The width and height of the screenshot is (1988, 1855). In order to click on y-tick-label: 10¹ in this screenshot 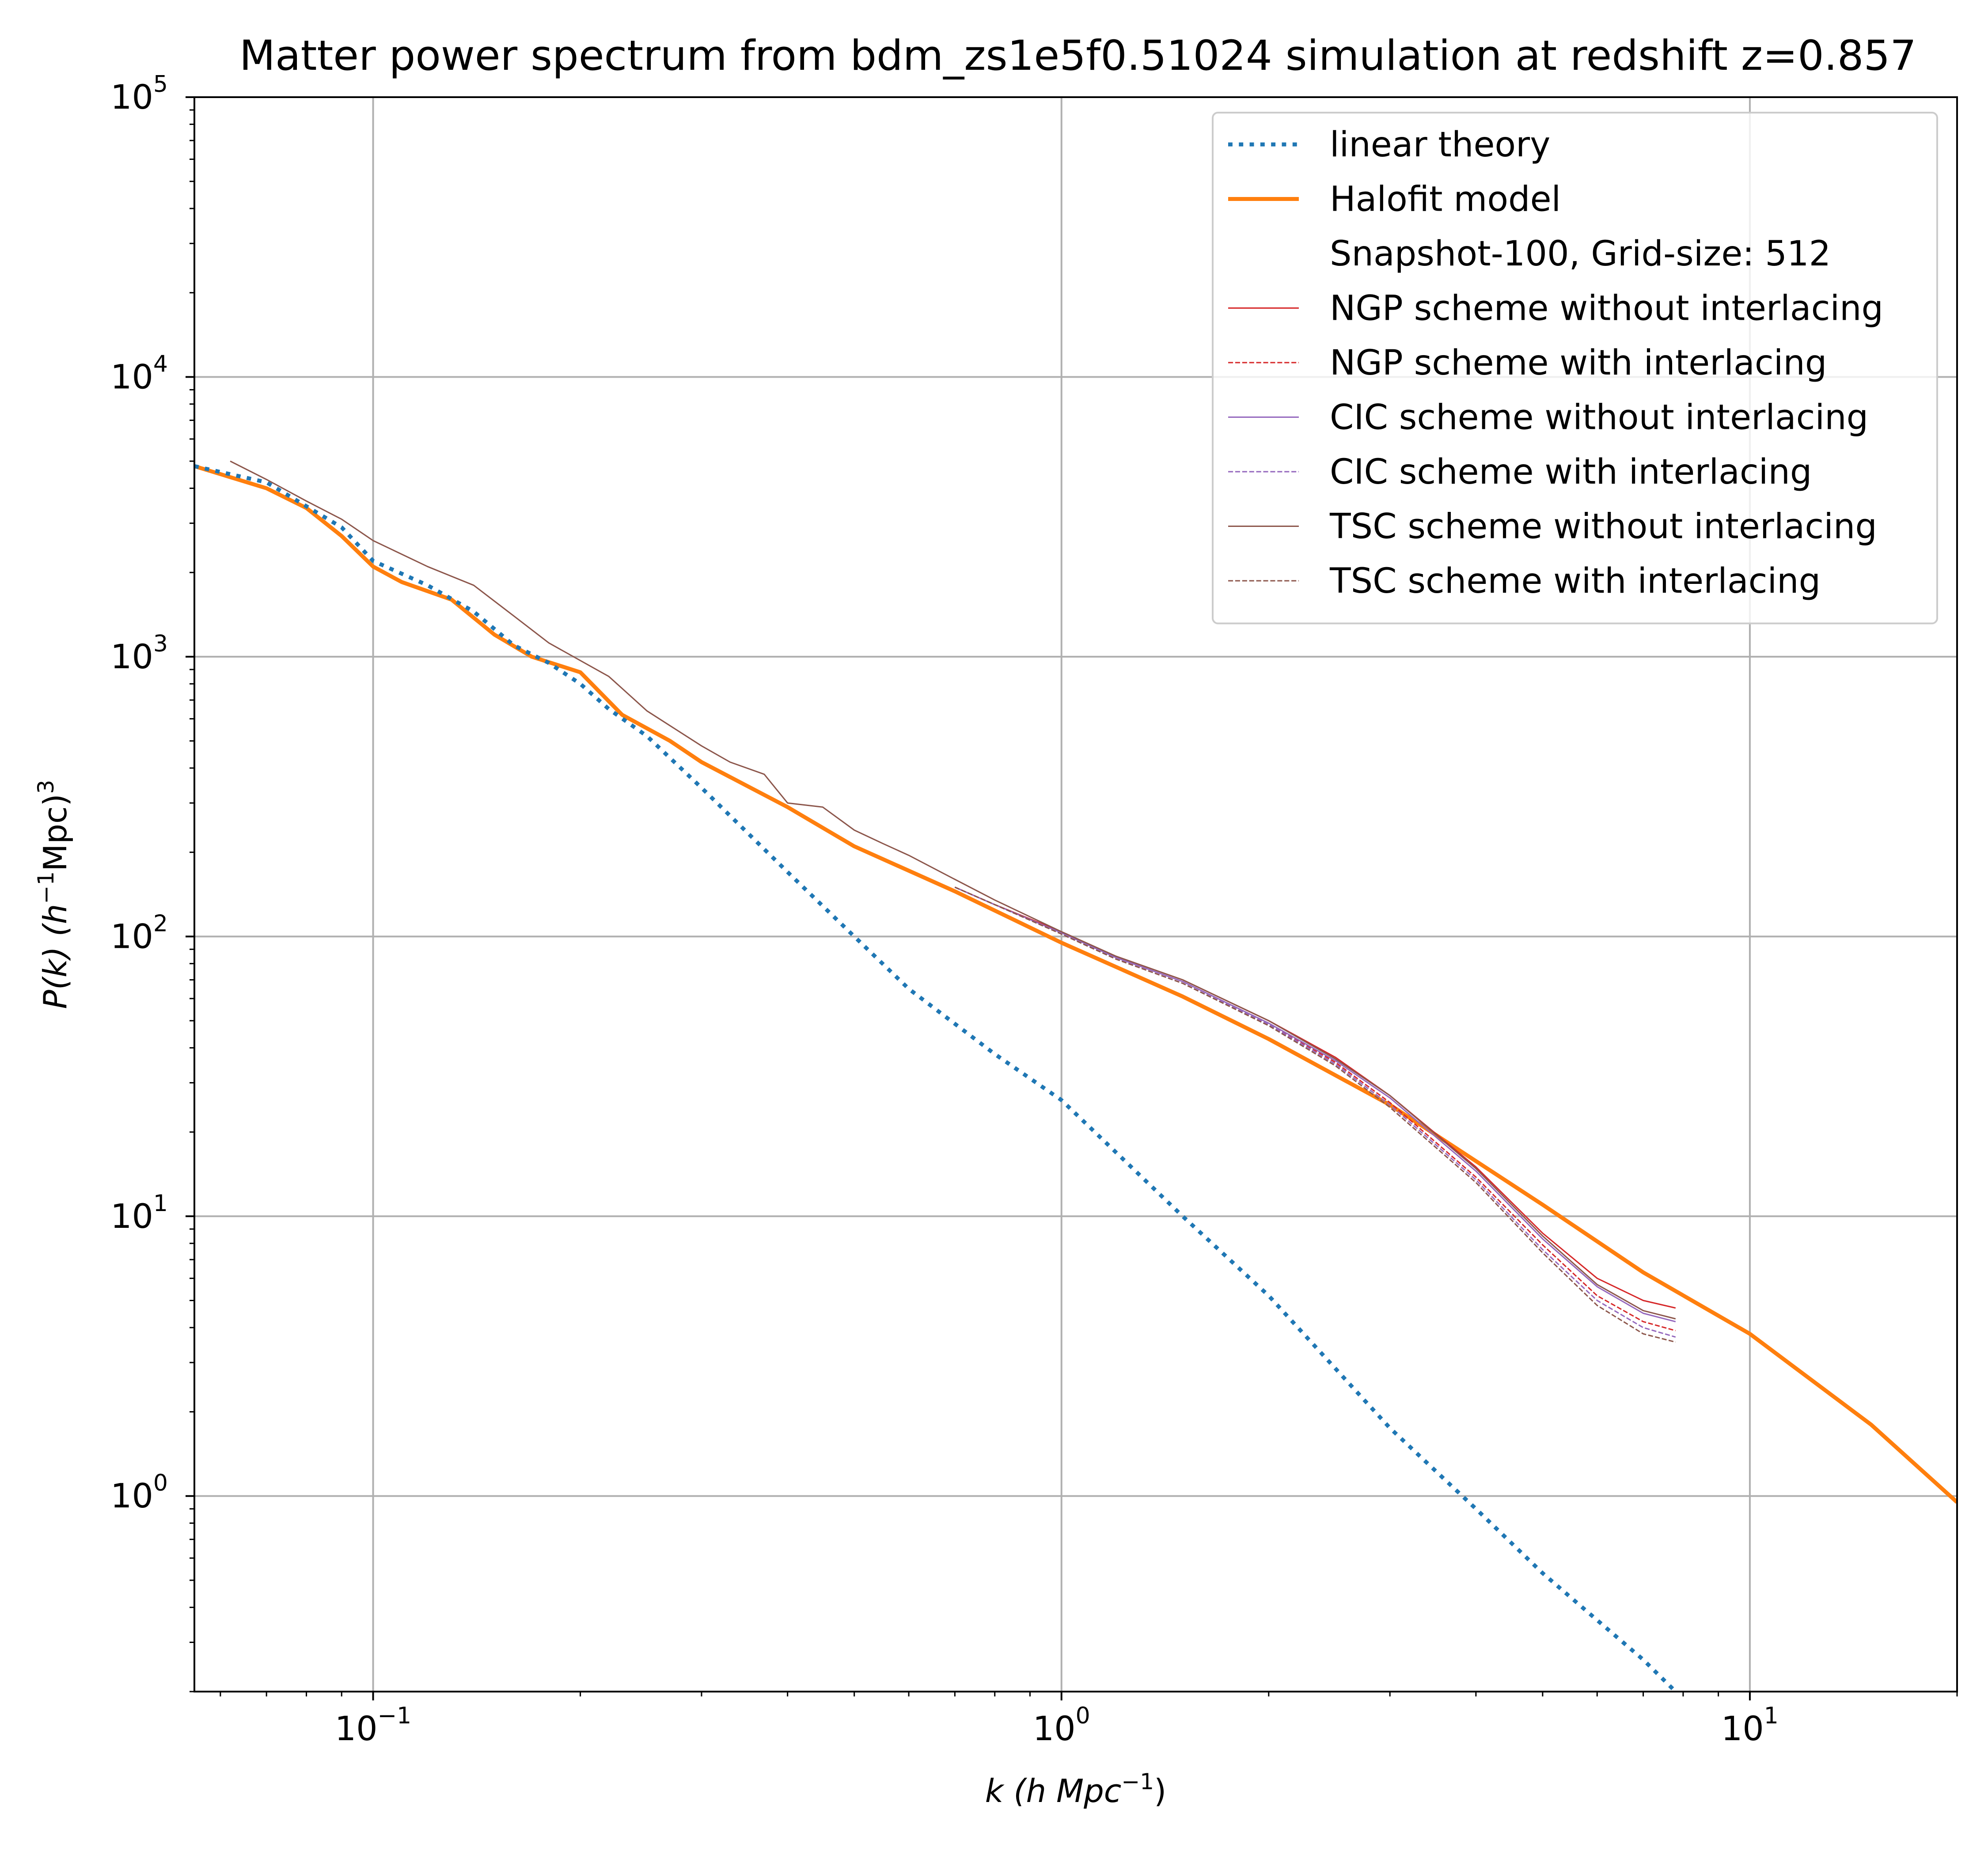, I will do `click(139, 1213)`.